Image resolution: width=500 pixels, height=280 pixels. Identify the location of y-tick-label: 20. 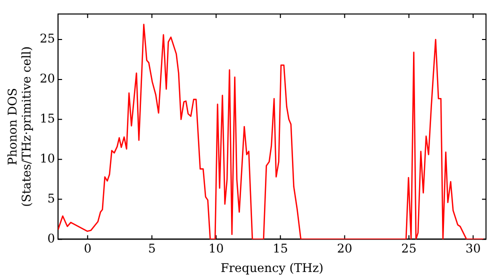
(48, 79).